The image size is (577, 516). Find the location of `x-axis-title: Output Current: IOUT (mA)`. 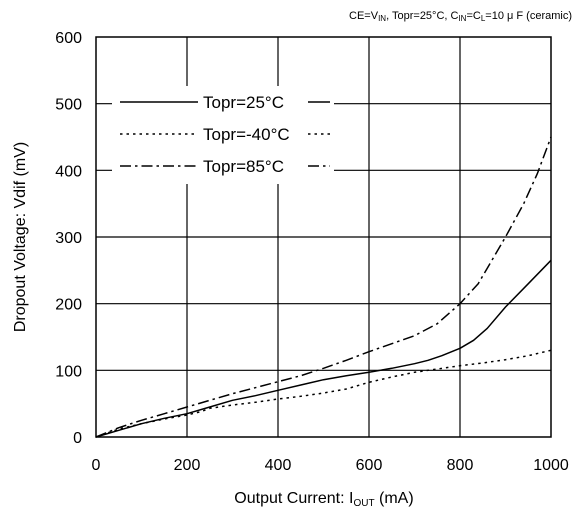

x-axis-title: Output Current: IOUT (mA) is located at coordinates (323, 499).